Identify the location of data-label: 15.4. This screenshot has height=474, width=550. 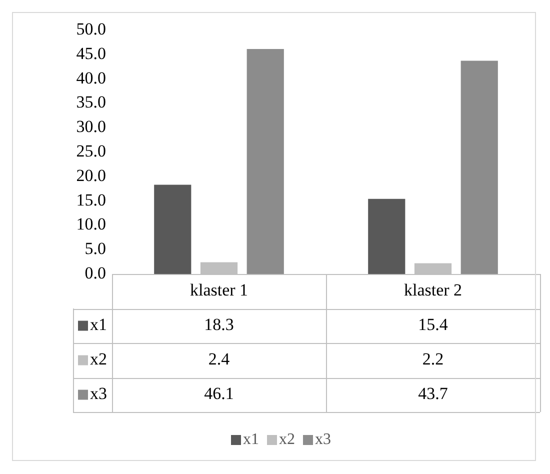
(433, 324).